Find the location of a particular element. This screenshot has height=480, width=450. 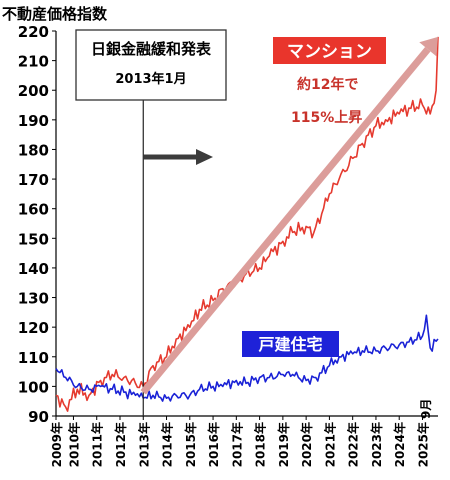

y-tick-label: 170 is located at coordinates (33, 180).